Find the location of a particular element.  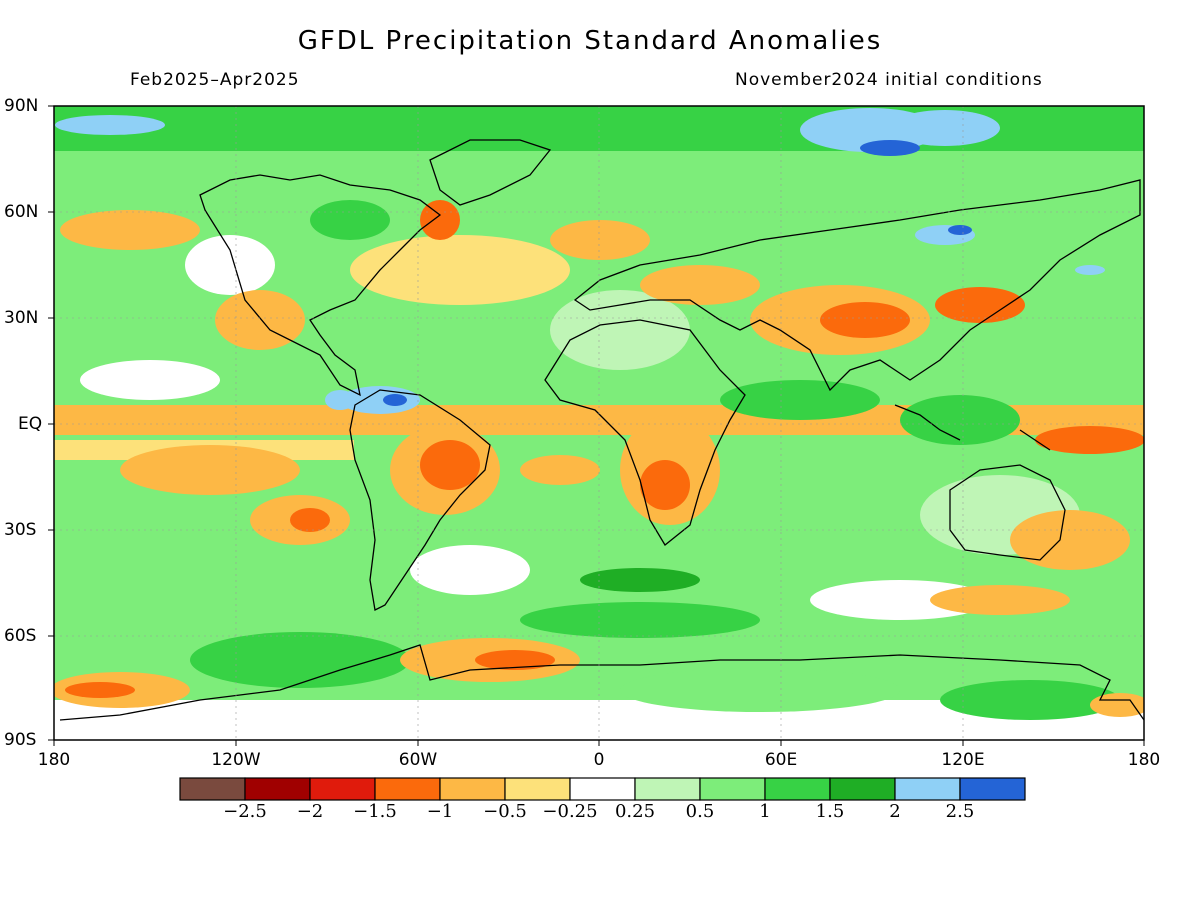

colorbar-label: −2 is located at coordinates (310, 811).